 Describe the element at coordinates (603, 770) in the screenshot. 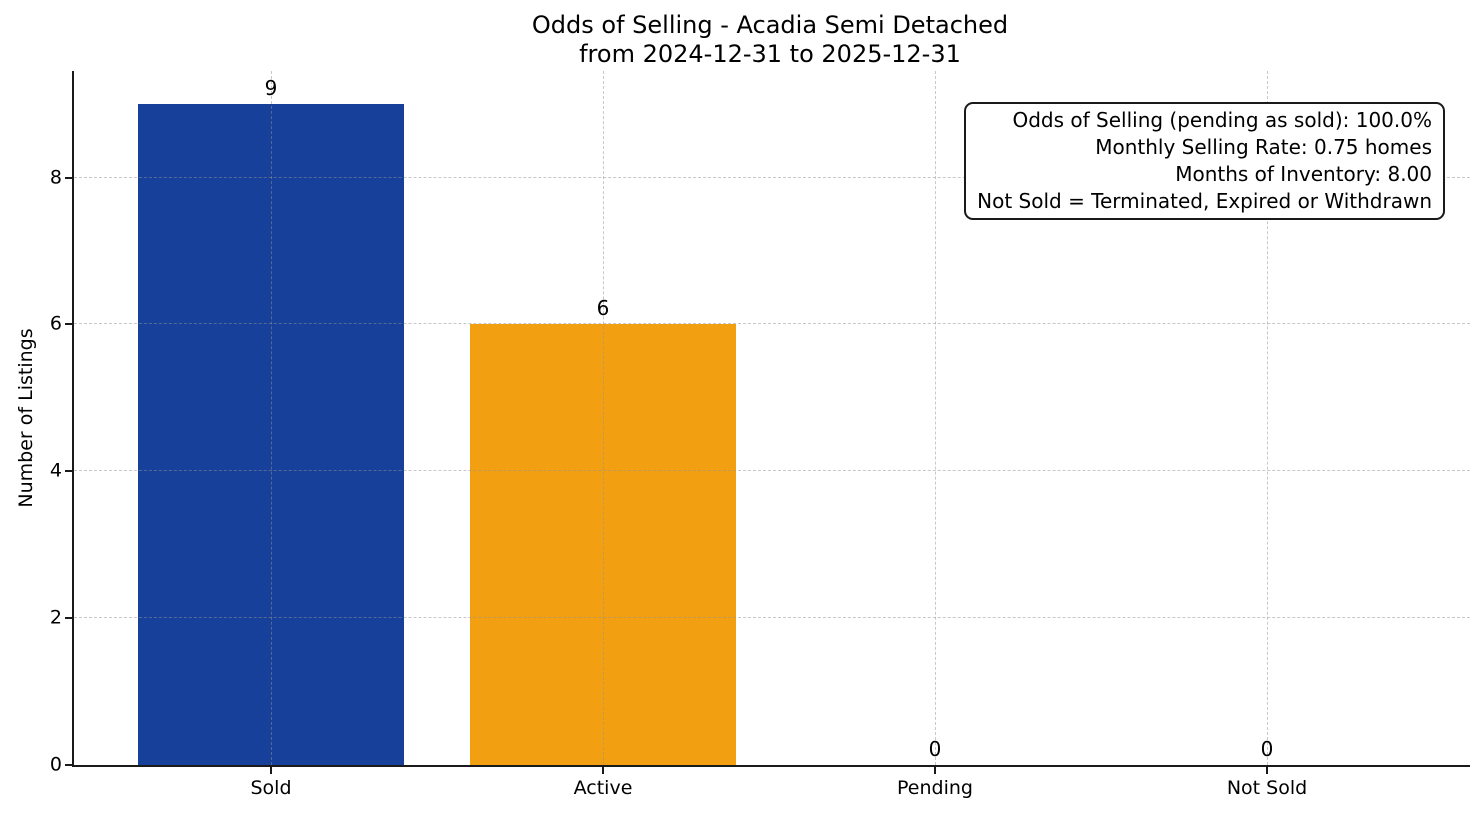

I see `x-tick-active` at that location.